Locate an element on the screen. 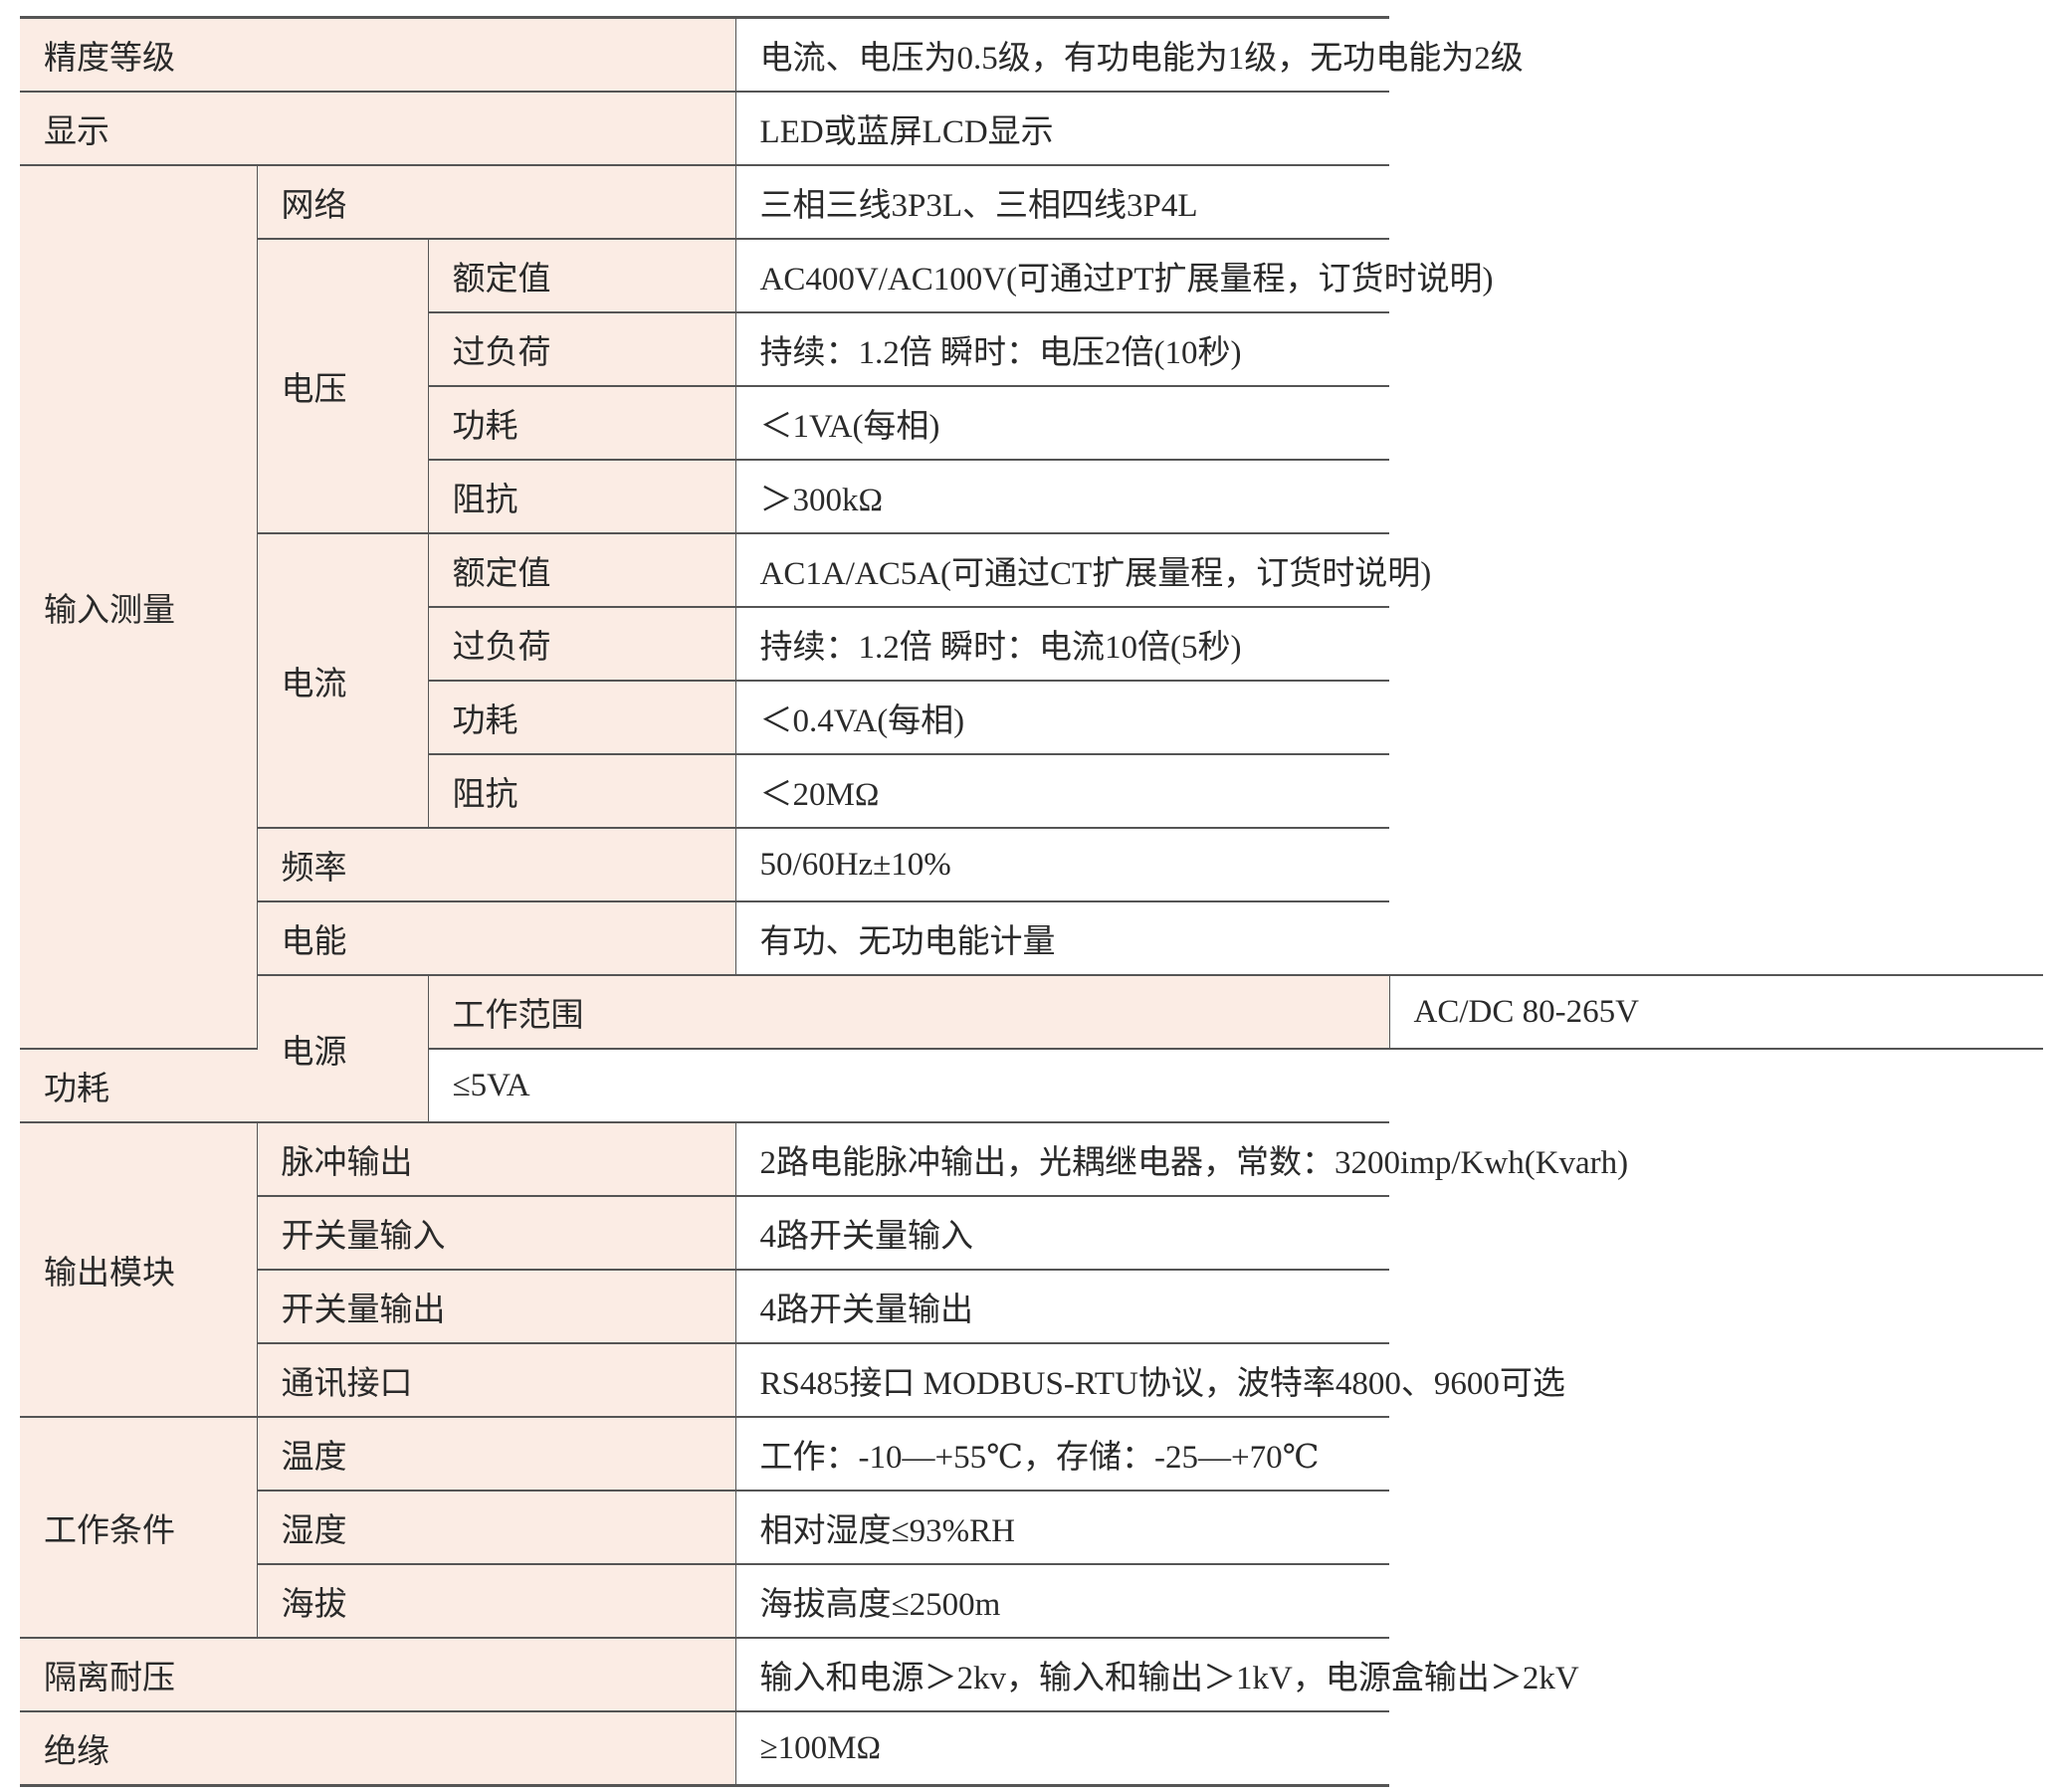 The width and height of the screenshot is (2056, 1792). parameter-value: 海拔高度≤2500m is located at coordinates (1062, 1601).